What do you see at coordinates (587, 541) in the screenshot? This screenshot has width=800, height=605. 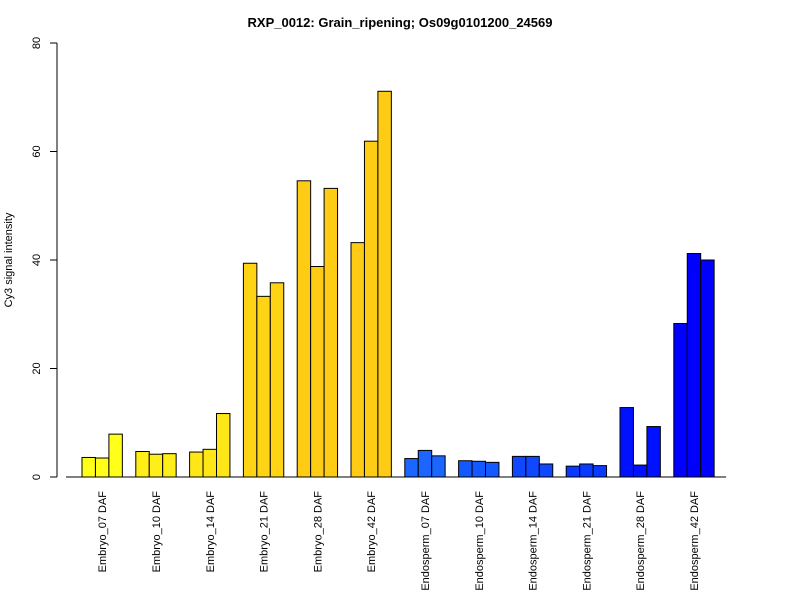 I see `x-category-label: Endosperm_21 DAF` at bounding box center [587, 541].